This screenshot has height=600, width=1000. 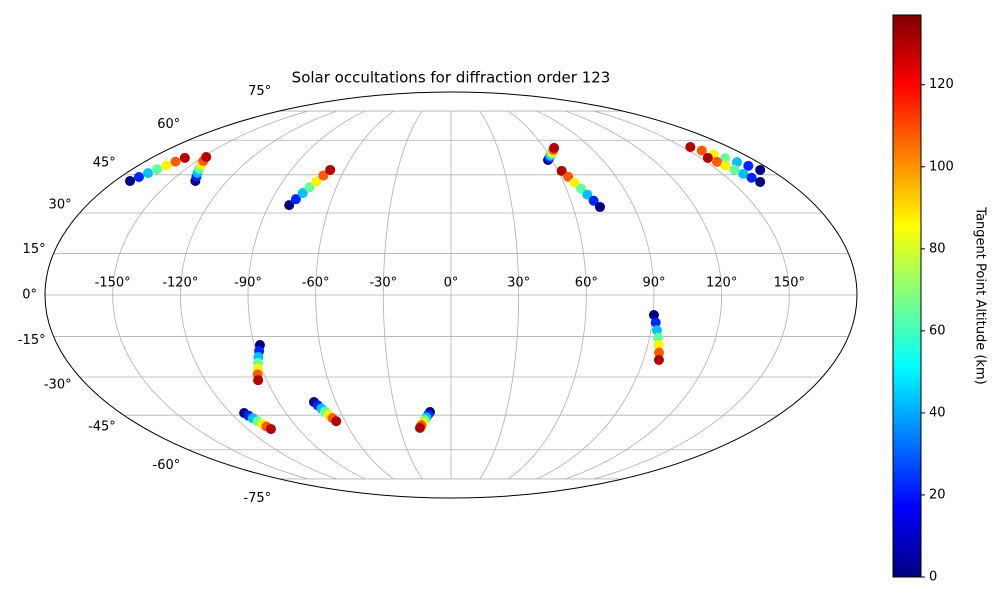 I want to click on colorbar-label: Tangent Point Altitude (km), so click(x=980, y=295).